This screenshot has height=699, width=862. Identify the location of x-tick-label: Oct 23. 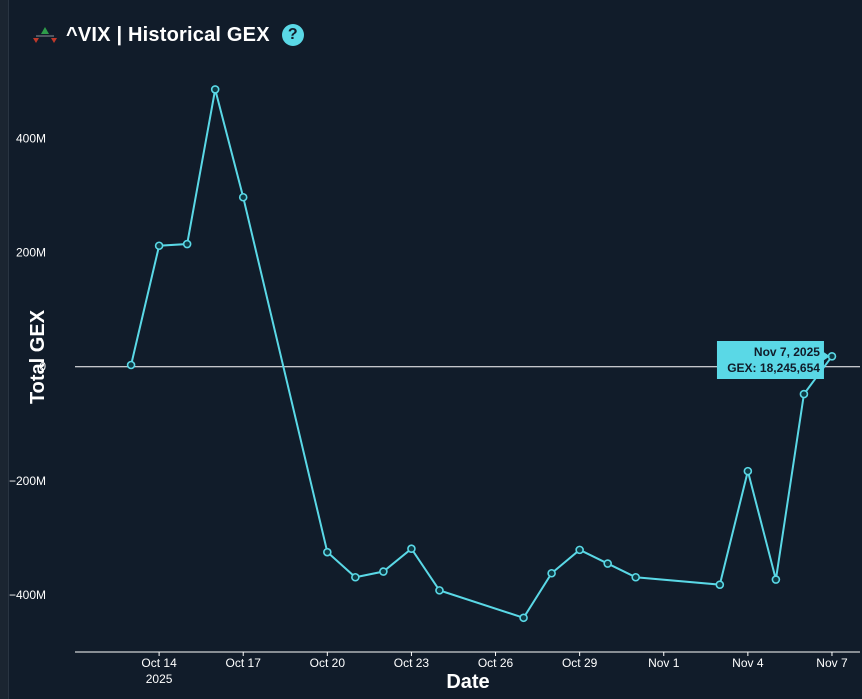
(412, 663).